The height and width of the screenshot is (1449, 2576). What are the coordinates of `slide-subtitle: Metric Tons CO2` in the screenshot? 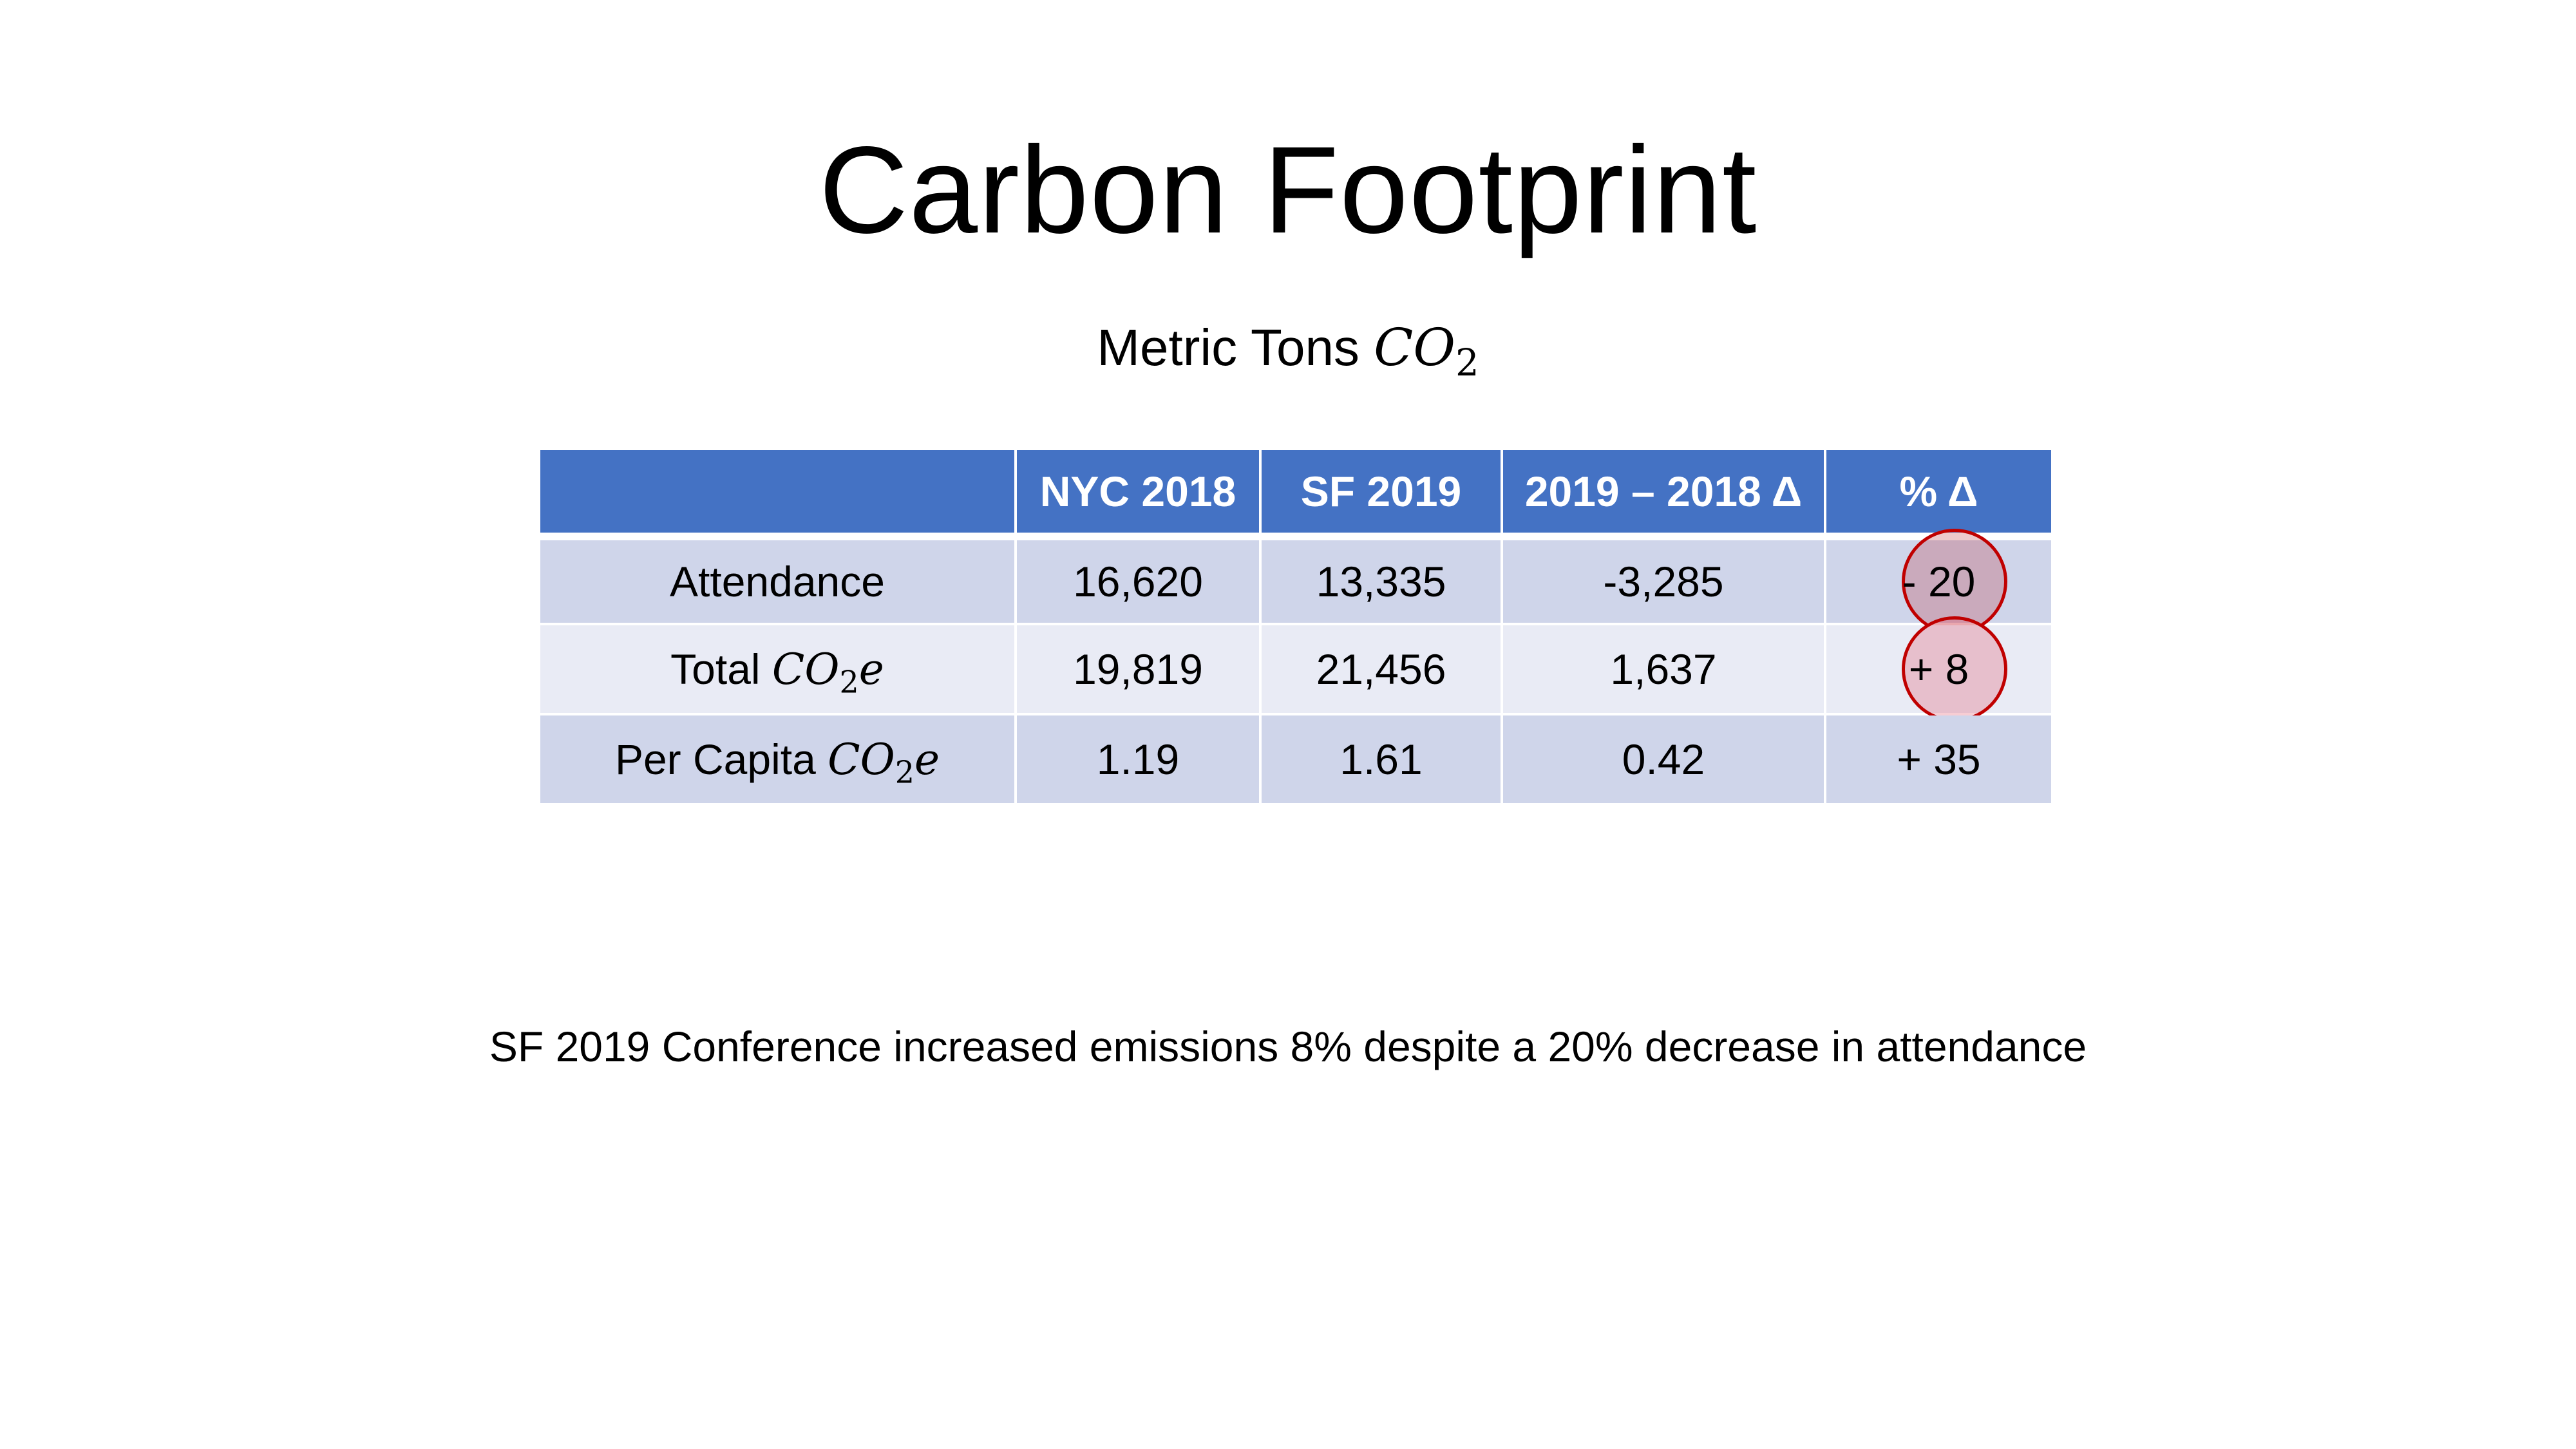 It's located at (1288, 348).